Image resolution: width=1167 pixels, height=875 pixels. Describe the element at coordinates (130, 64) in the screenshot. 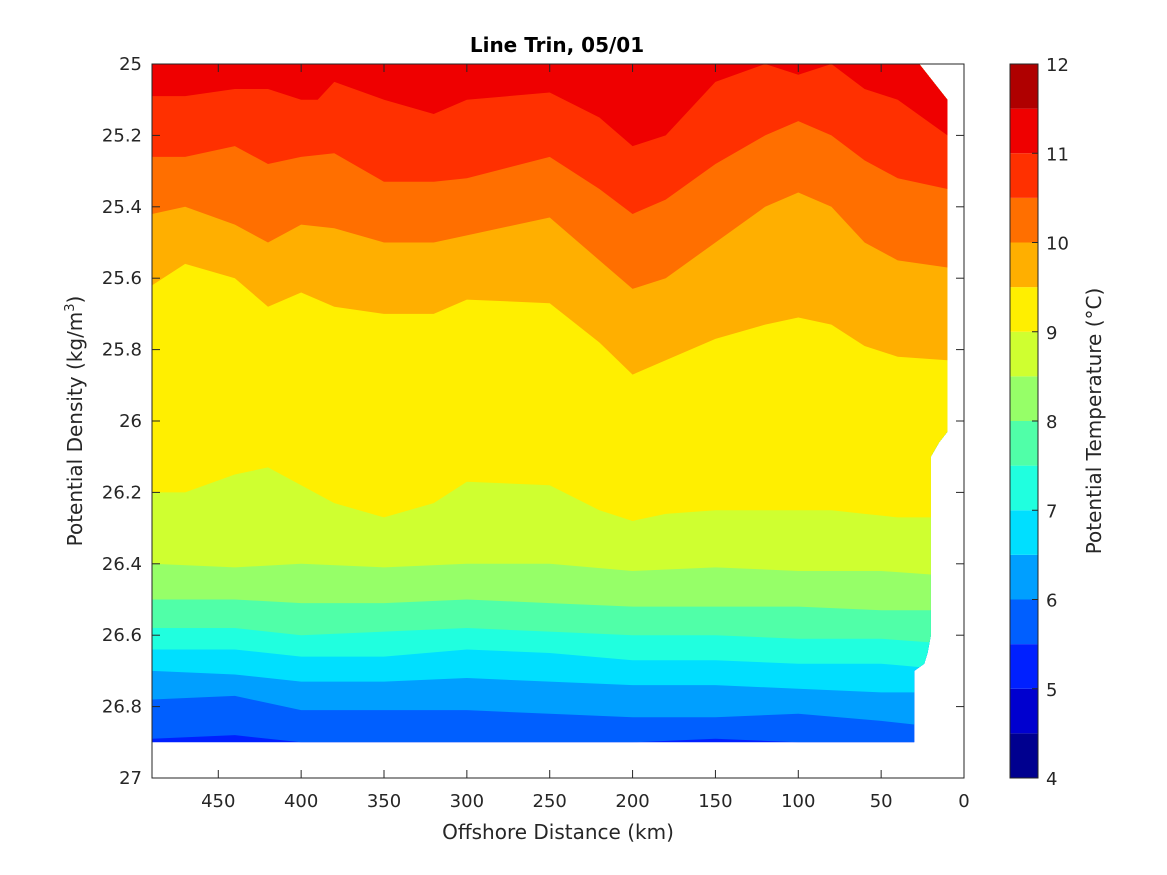

I see `y-tick-label: 25` at that location.